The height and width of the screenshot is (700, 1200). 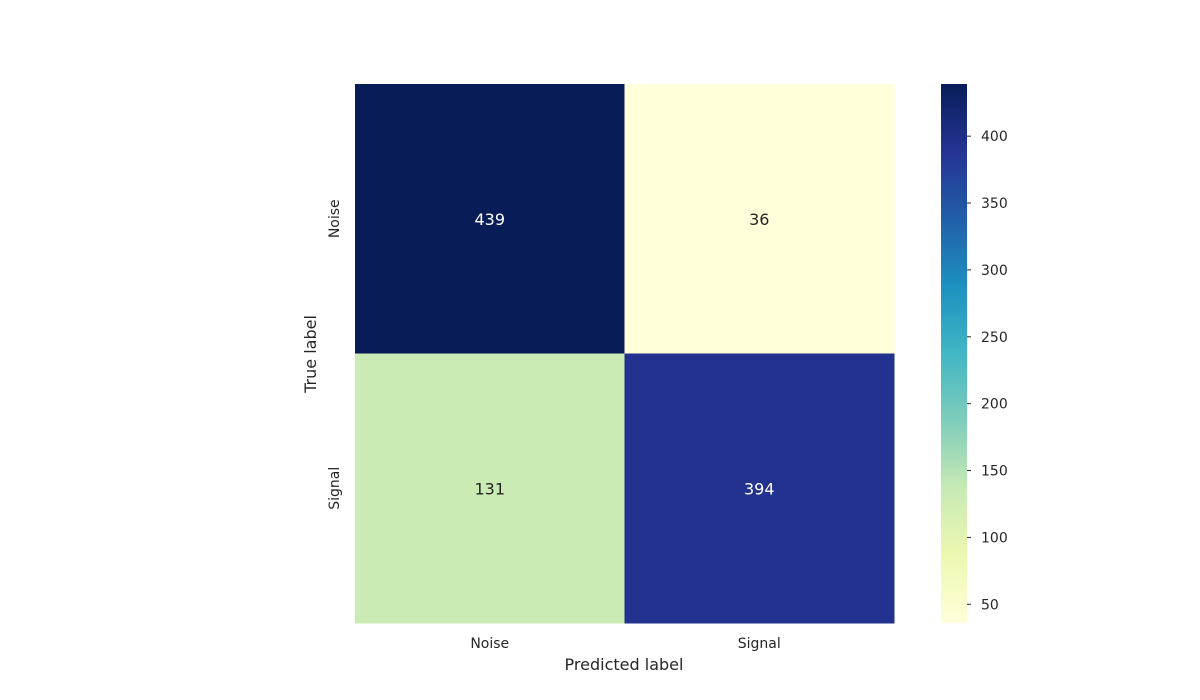 What do you see at coordinates (994, 204) in the screenshot?
I see `colorbar-tick-label: 350` at bounding box center [994, 204].